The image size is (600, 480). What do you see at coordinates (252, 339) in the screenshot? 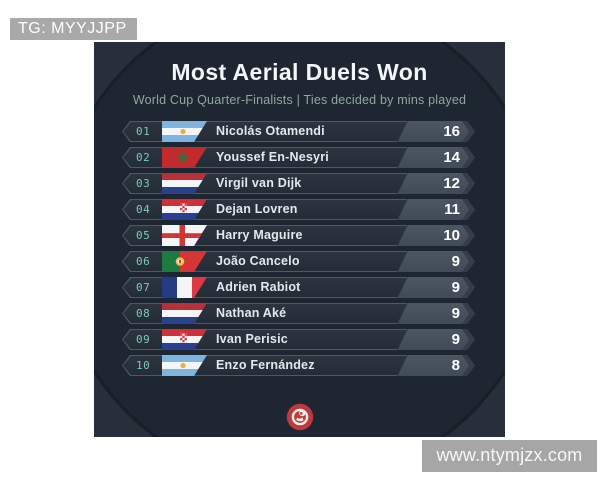
I see `player-name: Ivan Perisic` at bounding box center [252, 339].